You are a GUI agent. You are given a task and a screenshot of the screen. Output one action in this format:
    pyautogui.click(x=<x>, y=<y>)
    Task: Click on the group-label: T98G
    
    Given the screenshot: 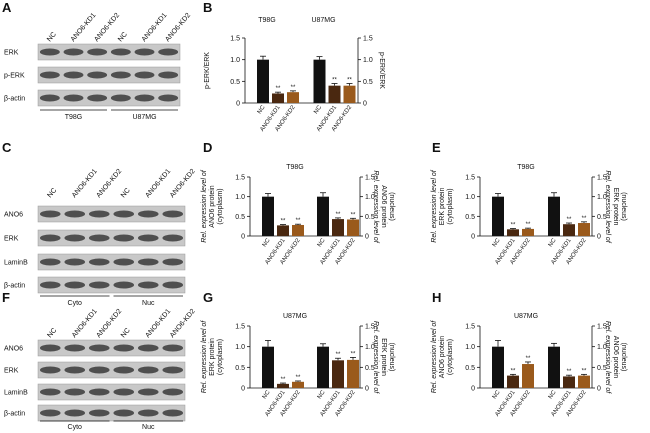 What is the action you would take?
    pyautogui.click(x=74, y=117)
    